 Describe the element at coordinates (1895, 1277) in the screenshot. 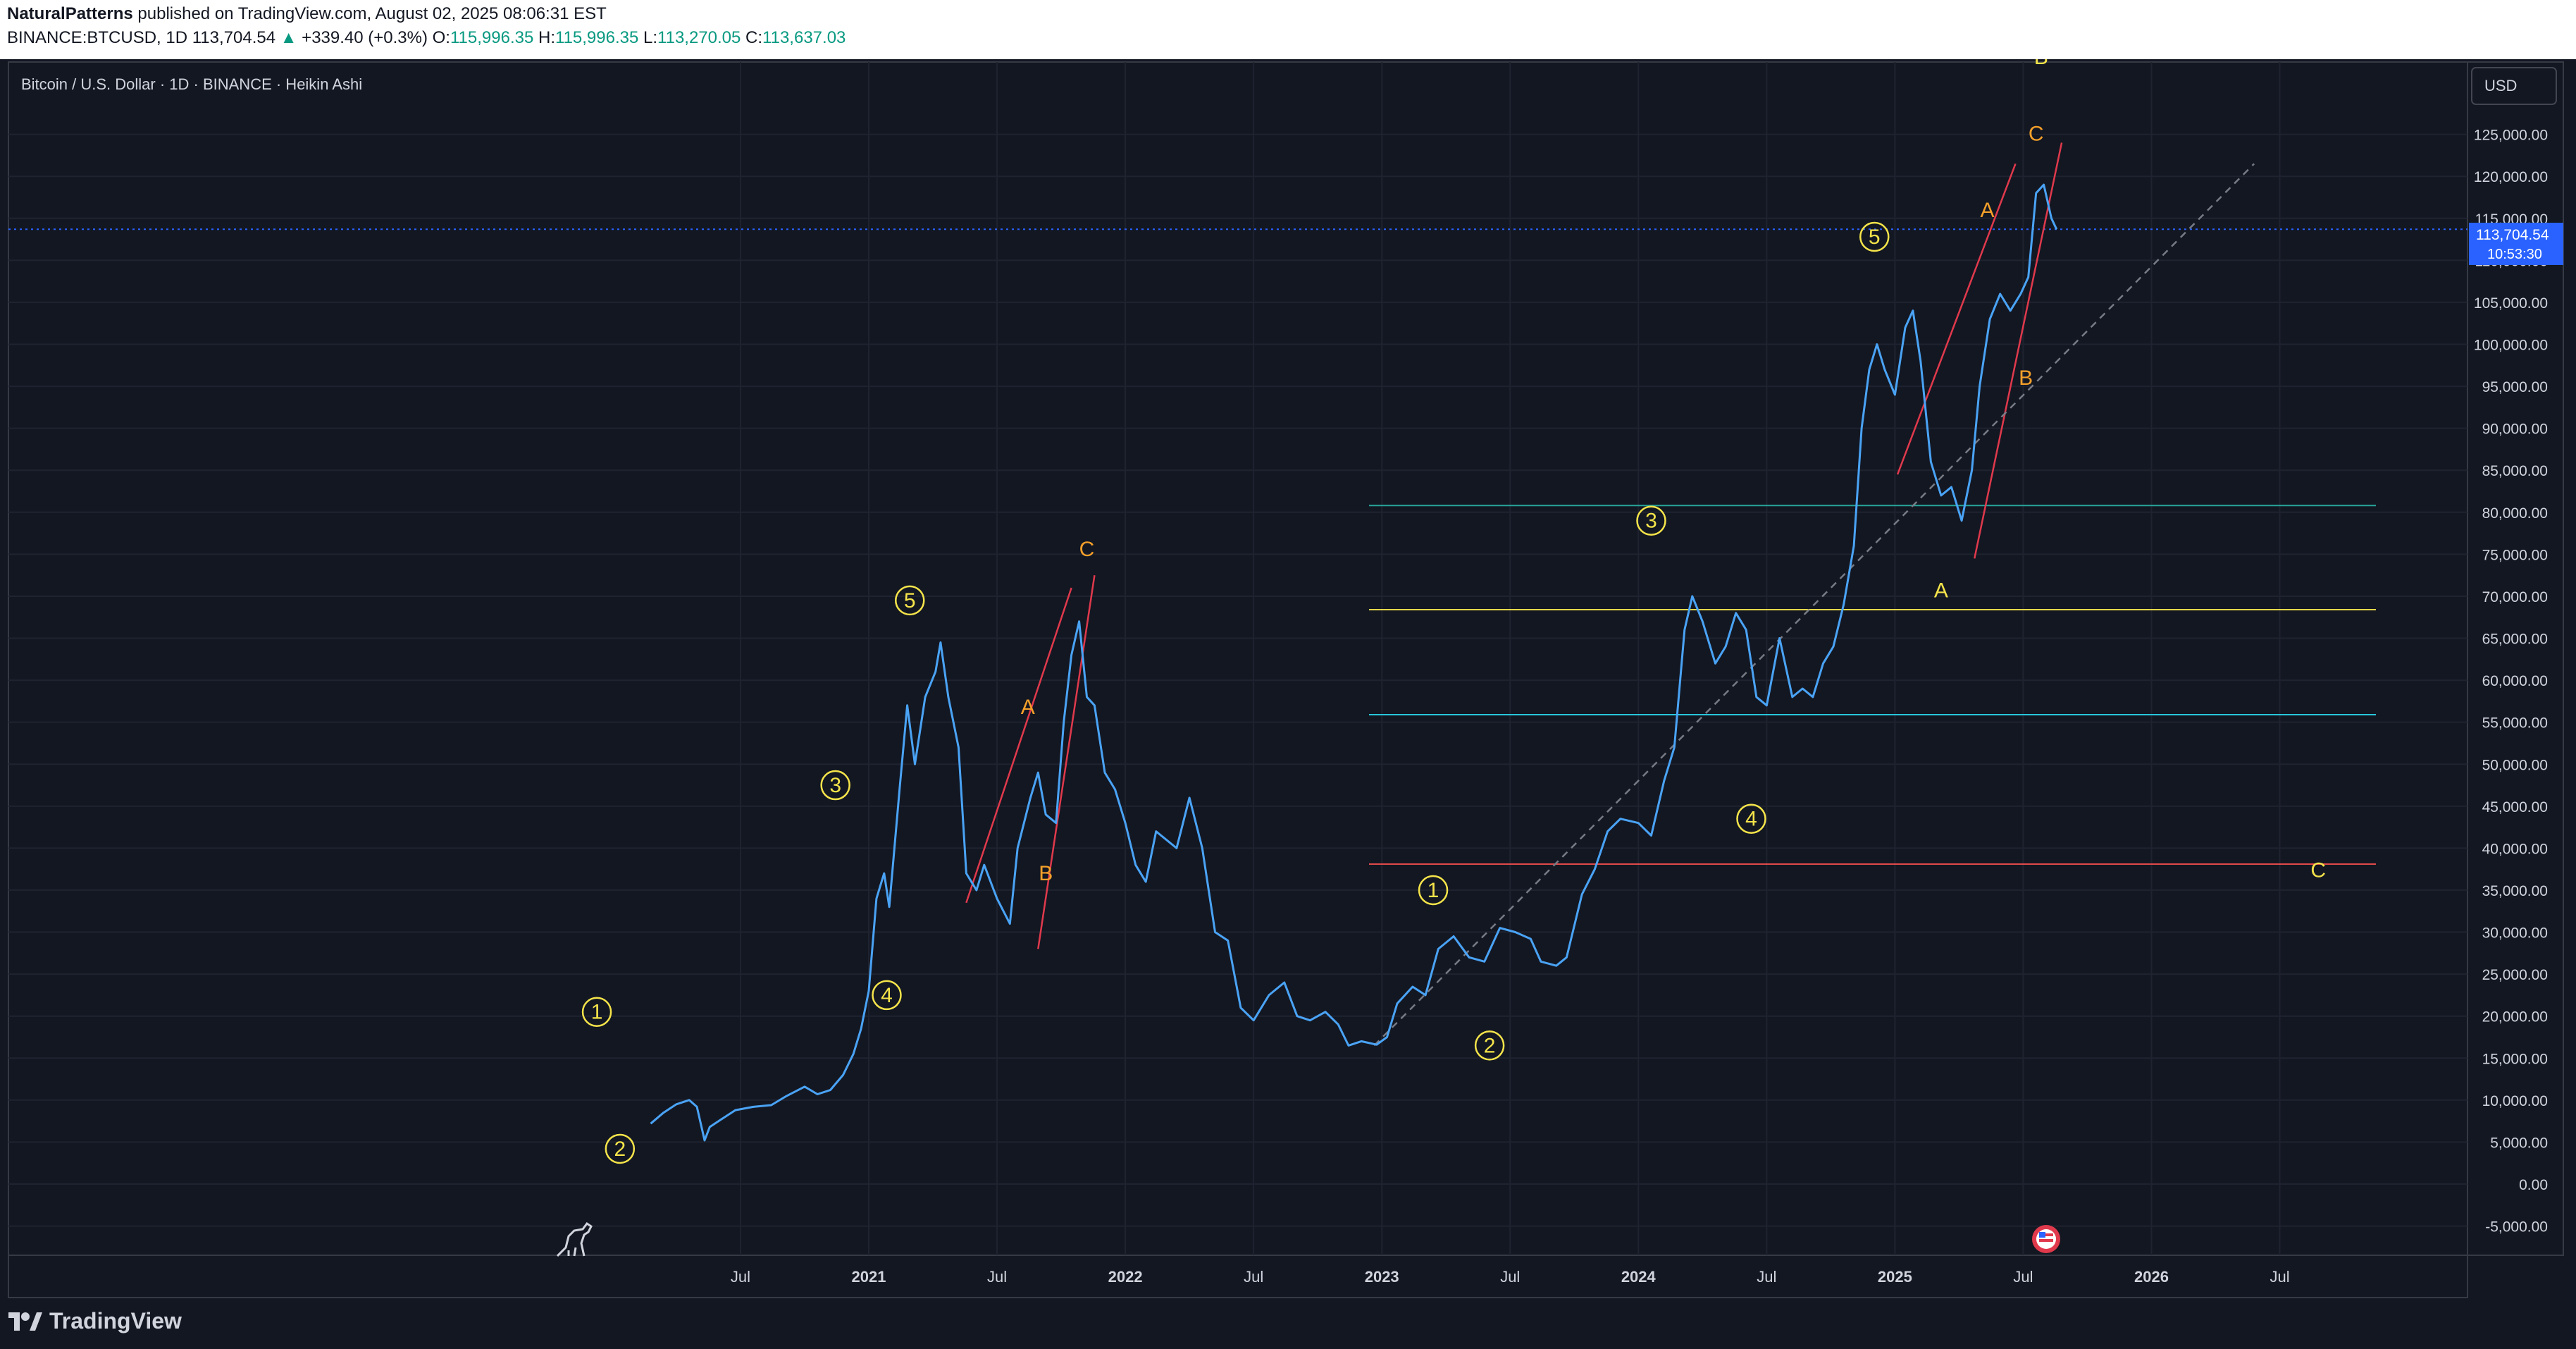

I see `x-tick-label: 2025` at that location.